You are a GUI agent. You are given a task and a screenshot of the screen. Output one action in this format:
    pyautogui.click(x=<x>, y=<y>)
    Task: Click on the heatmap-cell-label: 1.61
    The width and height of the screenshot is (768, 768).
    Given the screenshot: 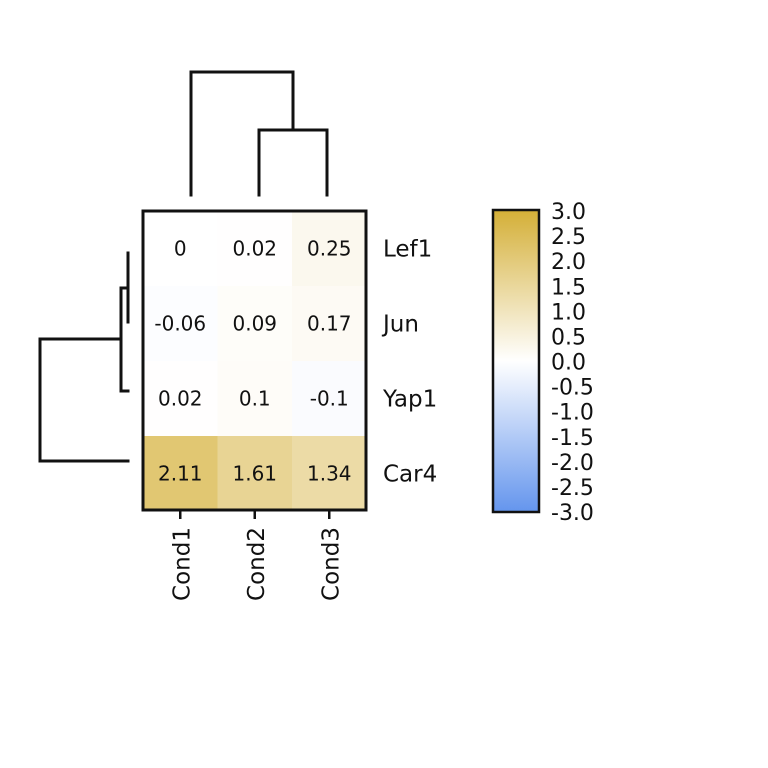 What is the action you would take?
    pyautogui.click(x=254, y=474)
    